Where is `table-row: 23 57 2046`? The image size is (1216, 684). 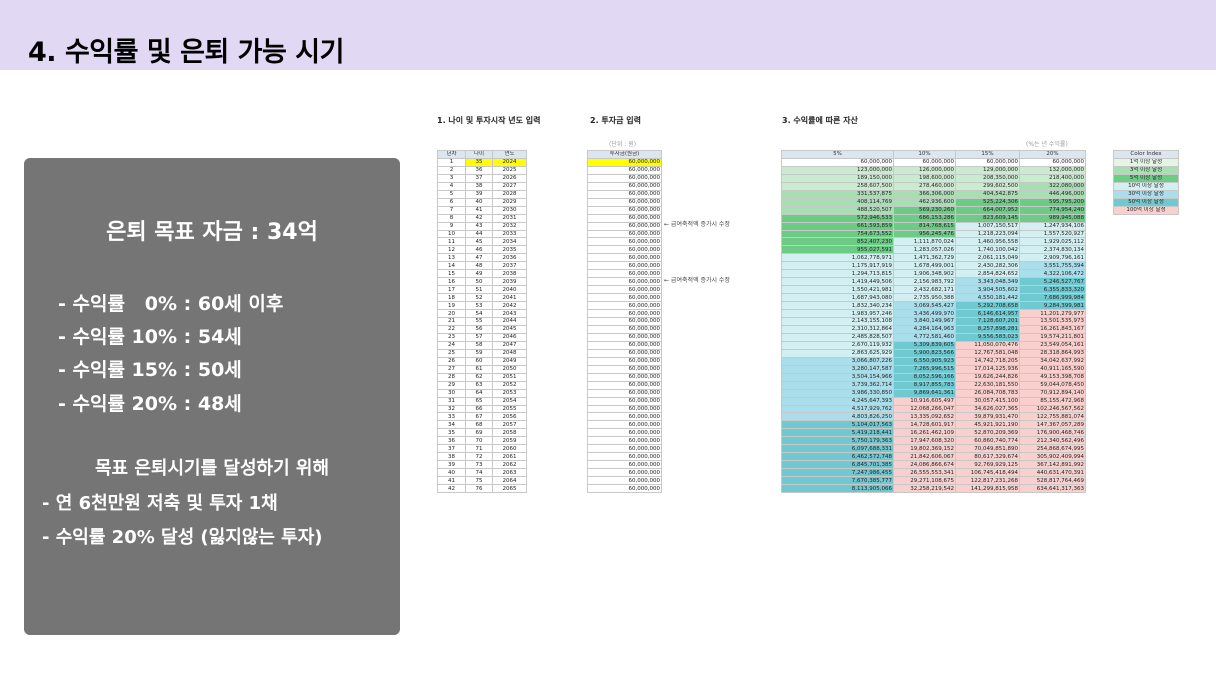 table-row: 23 57 2046 is located at coordinates (482, 337).